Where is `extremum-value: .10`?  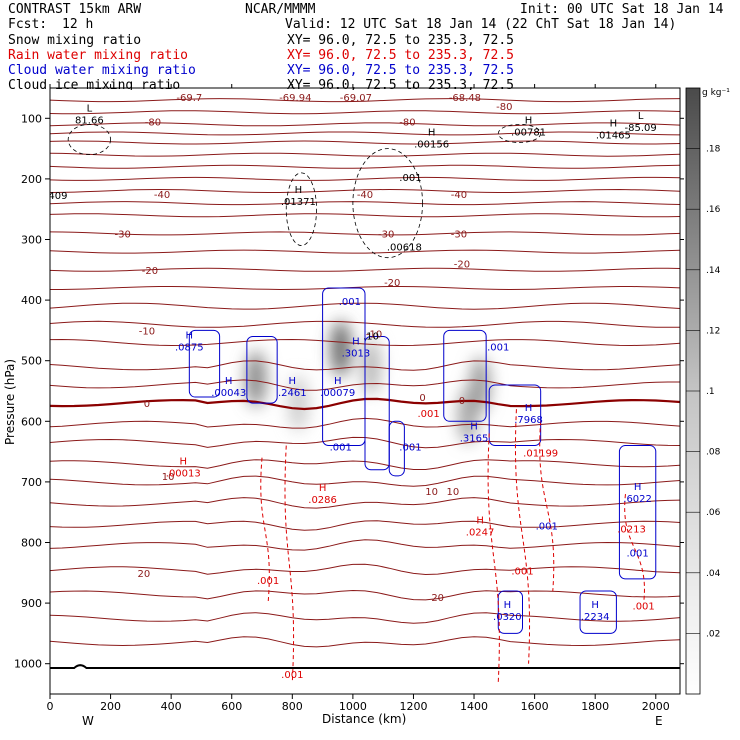 extremum-value: .10 is located at coordinates (371, 337).